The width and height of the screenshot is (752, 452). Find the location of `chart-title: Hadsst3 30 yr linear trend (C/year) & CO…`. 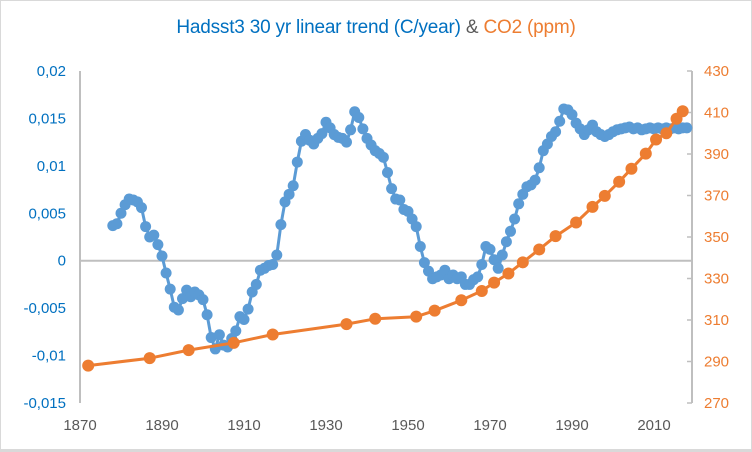

chart-title: Hadsst3 30 yr linear trend (C/year) & CO… is located at coordinates (376, 28).